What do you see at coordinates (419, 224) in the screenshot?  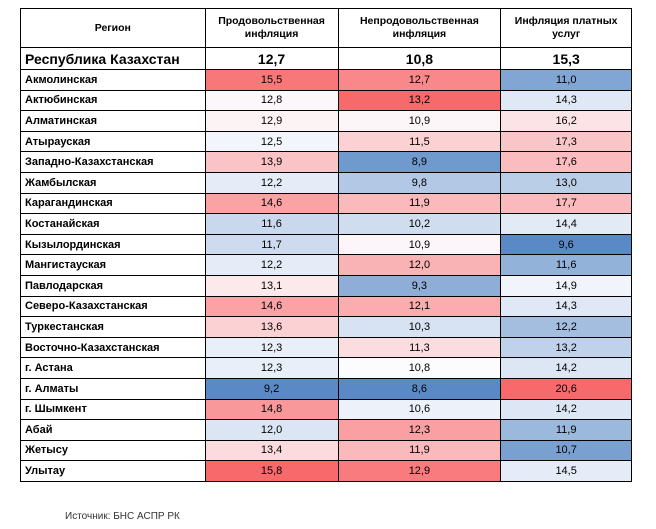 I see `value-cell: 10,2` at bounding box center [419, 224].